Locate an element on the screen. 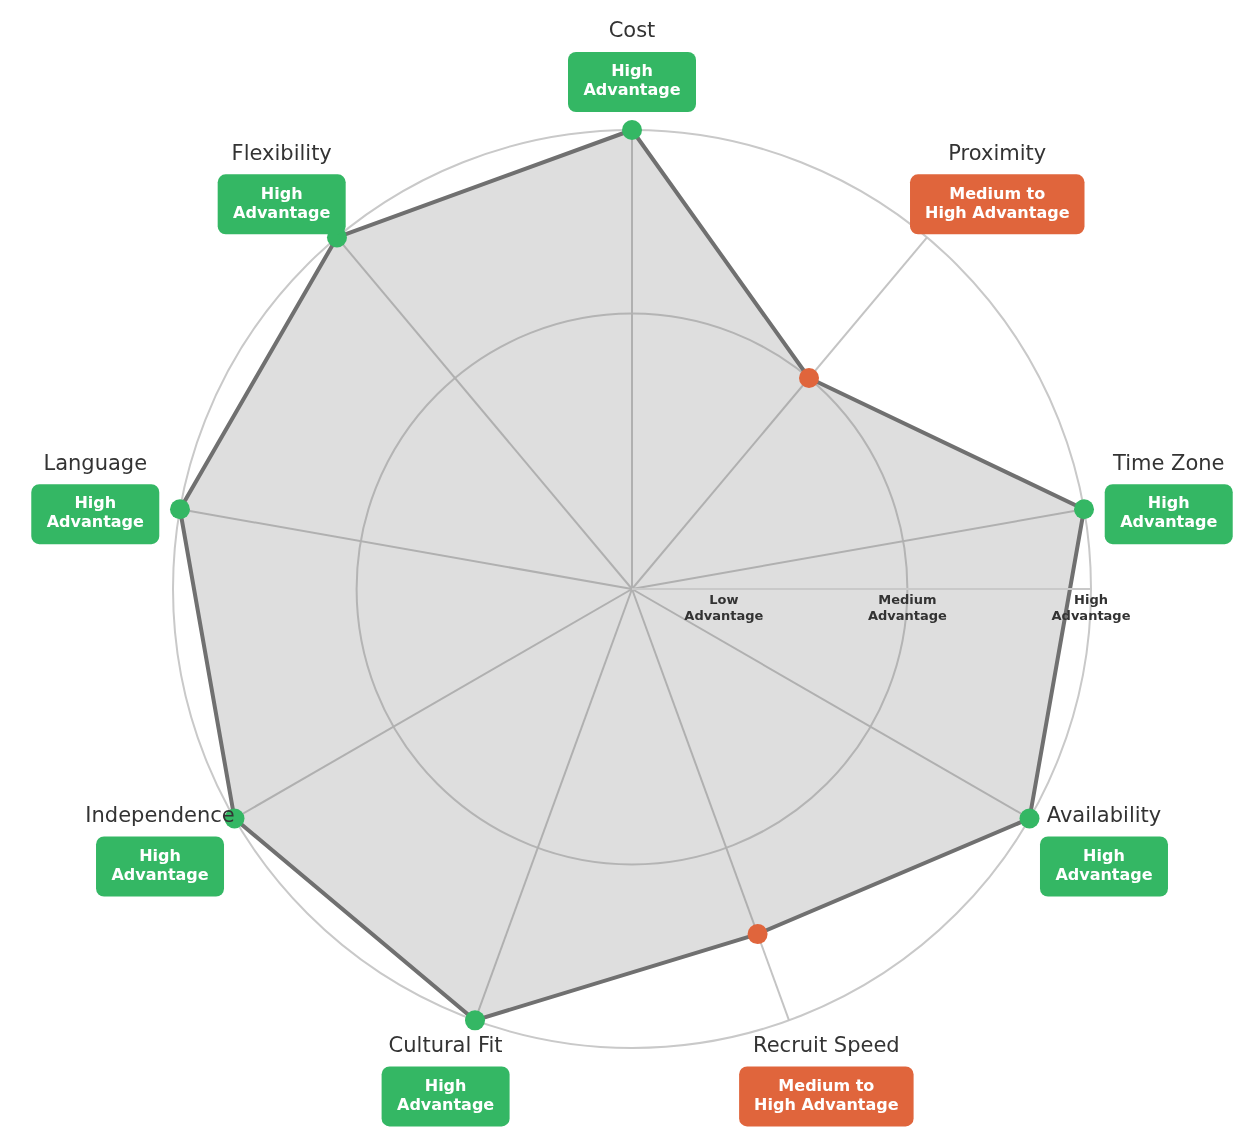 This screenshot has height=1134, width=1249. spoke-label: Language is located at coordinates (95, 462).